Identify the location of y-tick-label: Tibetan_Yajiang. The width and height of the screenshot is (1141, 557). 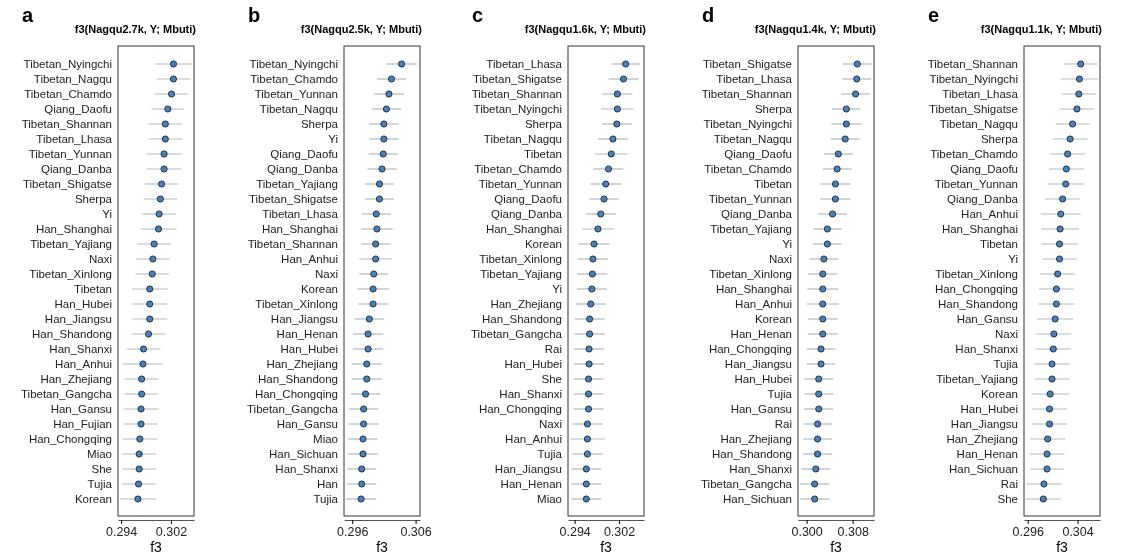
(521, 274).